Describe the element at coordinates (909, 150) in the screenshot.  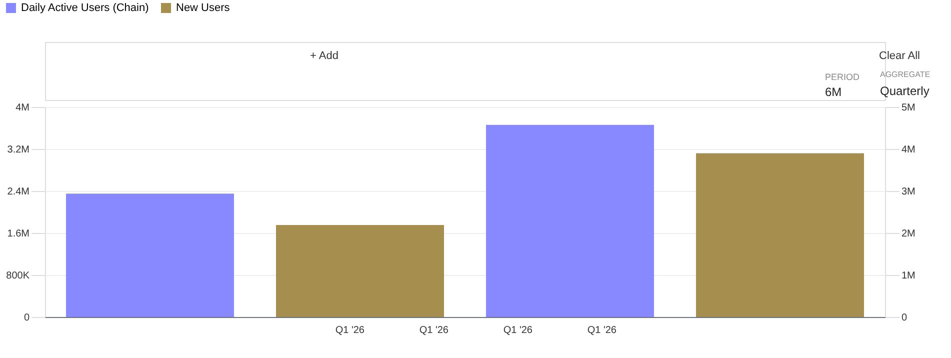
I see `y2-tick-label: 4M` at that location.